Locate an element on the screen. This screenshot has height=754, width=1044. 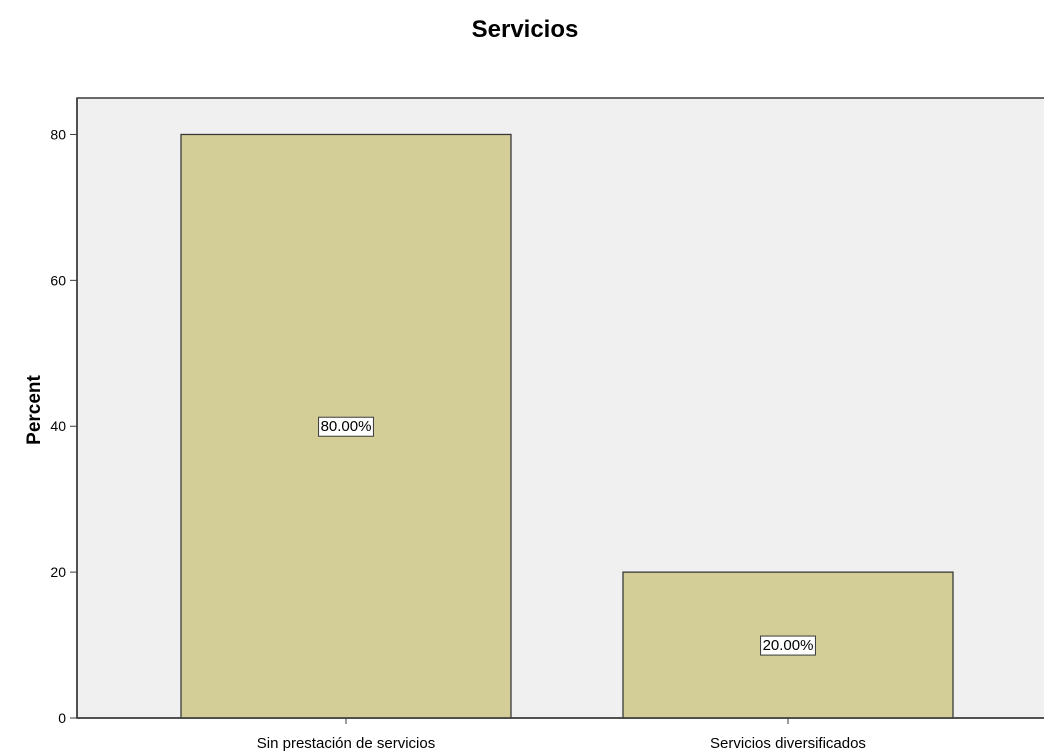
chart-title: Servicios is located at coordinates (525, 29).